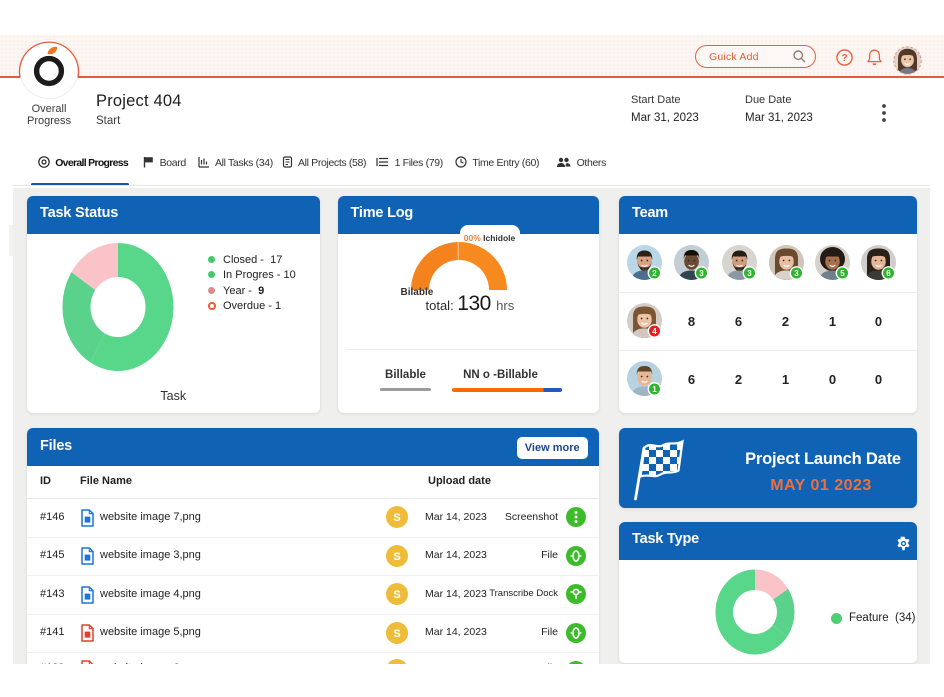  What do you see at coordinates (888, 273) in the screenshot?
I see `svg-text: 6` at bounding box center [888, 273].